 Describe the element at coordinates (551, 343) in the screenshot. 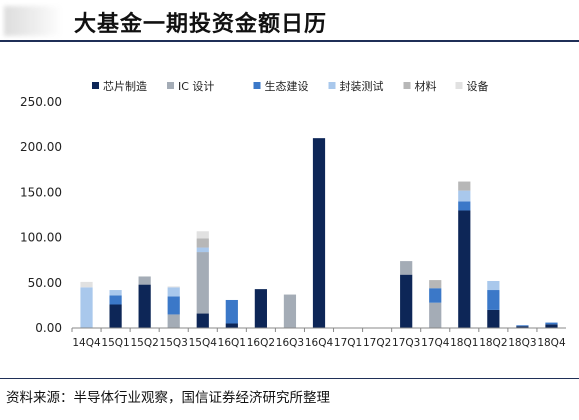

I see `x-tick-label-18Q4: 18Q4` at that location.